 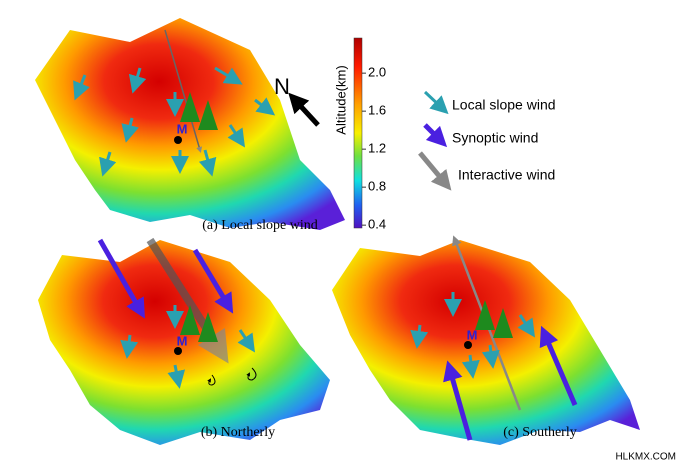 What do you see at coordinates (377, 110) in the screenshot?
I see `colorbar-tick-label: 1.6` at bounding box center [377, 110].